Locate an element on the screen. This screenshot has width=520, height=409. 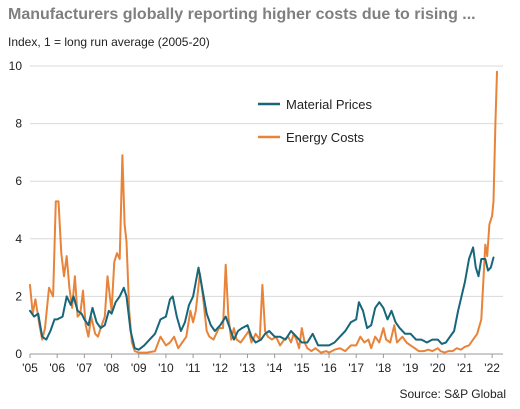
legend-label: Energy Costs is located at coordinates (325, 137).